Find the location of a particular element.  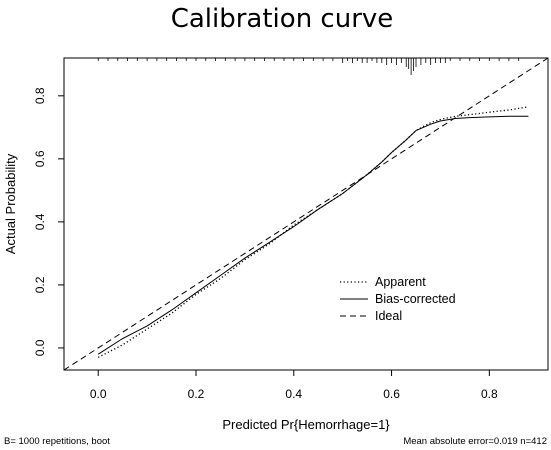

x-axis: 0.0 0.2 0.4 0.6 0.8 is located at coordinates (294, 385).